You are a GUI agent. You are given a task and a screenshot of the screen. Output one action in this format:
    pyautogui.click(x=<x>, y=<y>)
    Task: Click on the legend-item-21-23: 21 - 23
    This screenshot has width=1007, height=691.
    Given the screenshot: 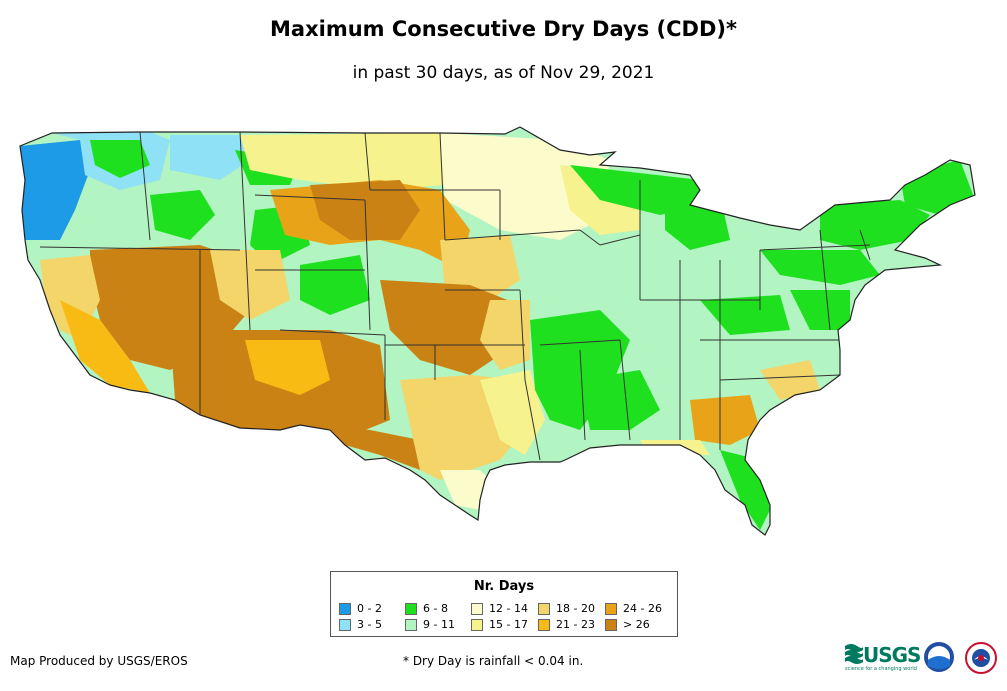 What is the action you would take?
    pyautogui.click(x=566, y=624)
    